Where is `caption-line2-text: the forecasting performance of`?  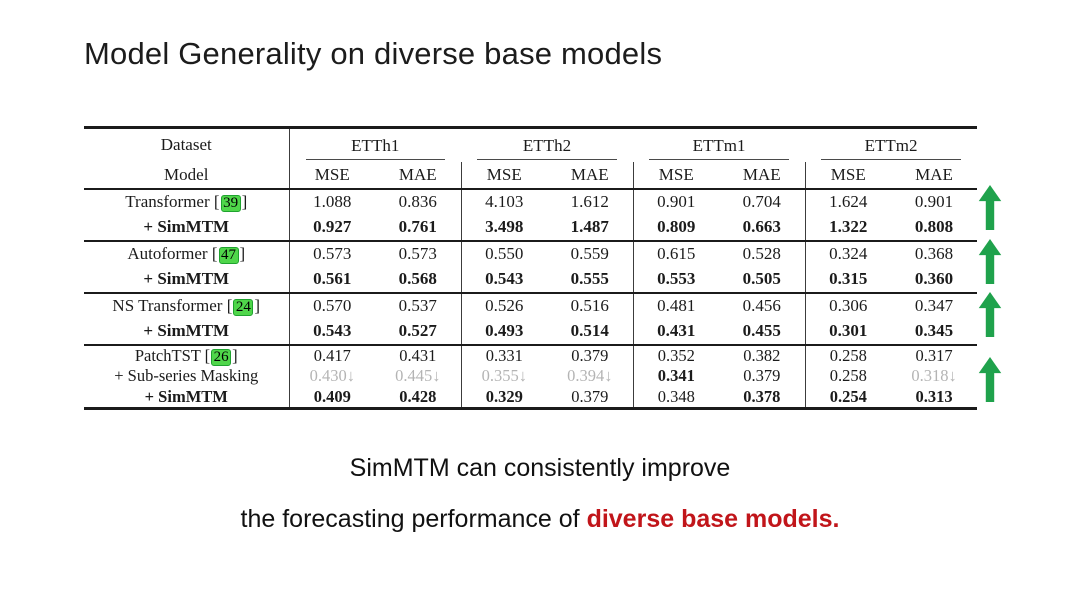
caption-line2-text: the forecasting performance of is located at coordinates (413, 519).